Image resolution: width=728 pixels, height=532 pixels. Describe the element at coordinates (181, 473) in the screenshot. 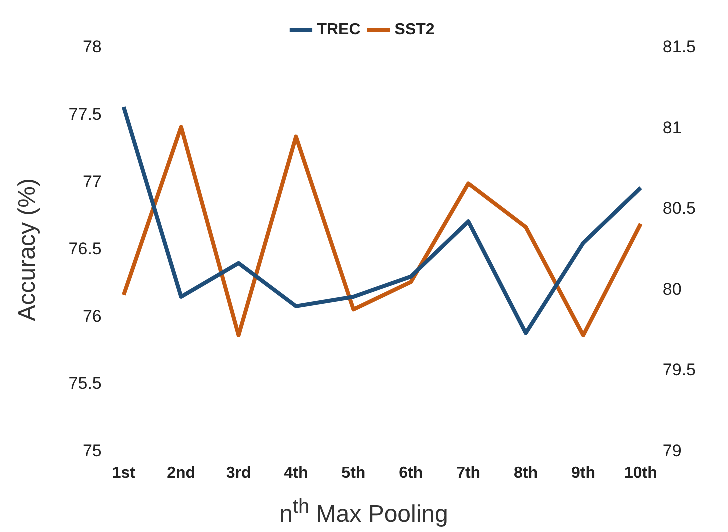

I see `x-tick-label: 2nd` at that location.